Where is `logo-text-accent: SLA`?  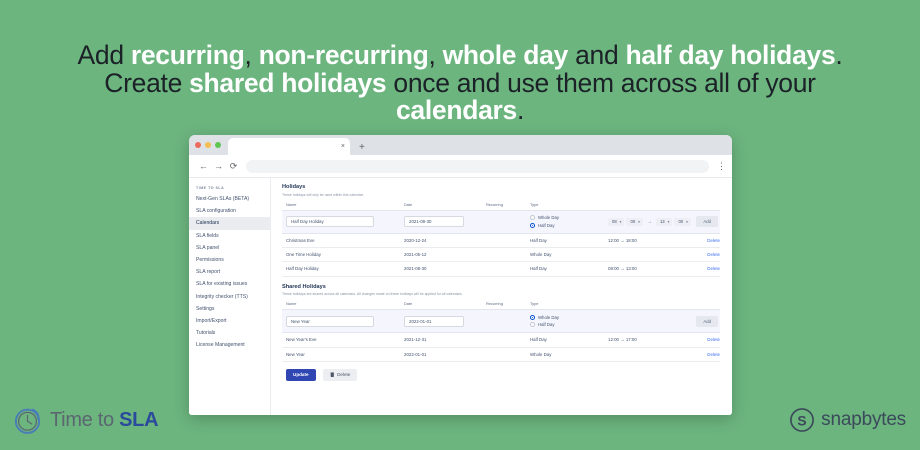 logo-text-accent: SLA is located at coordinates (139, 420).